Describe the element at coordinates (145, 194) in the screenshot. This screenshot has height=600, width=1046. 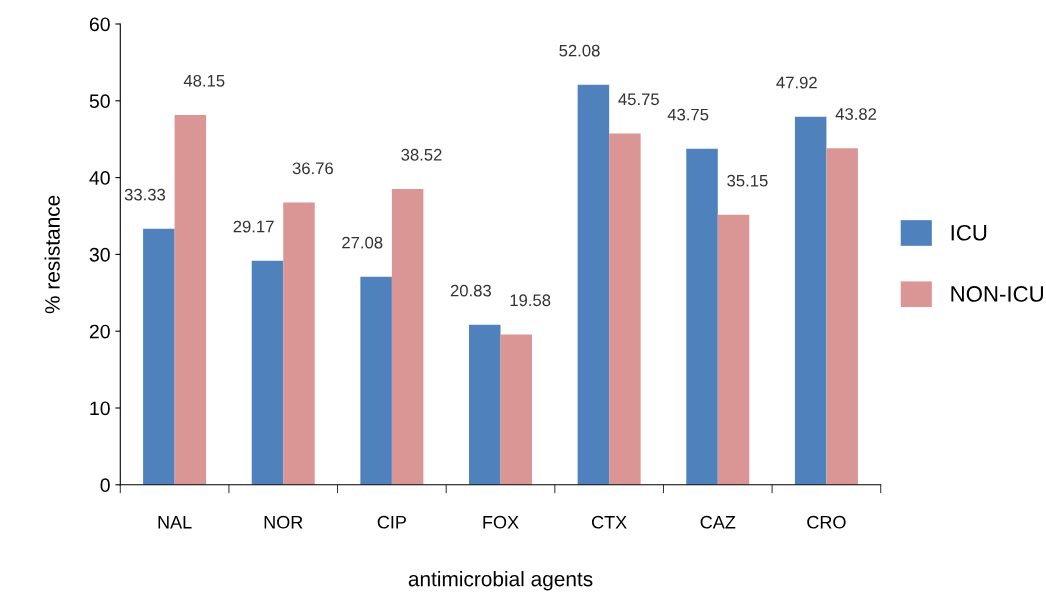
I see `data-label: 33.33` at that location.